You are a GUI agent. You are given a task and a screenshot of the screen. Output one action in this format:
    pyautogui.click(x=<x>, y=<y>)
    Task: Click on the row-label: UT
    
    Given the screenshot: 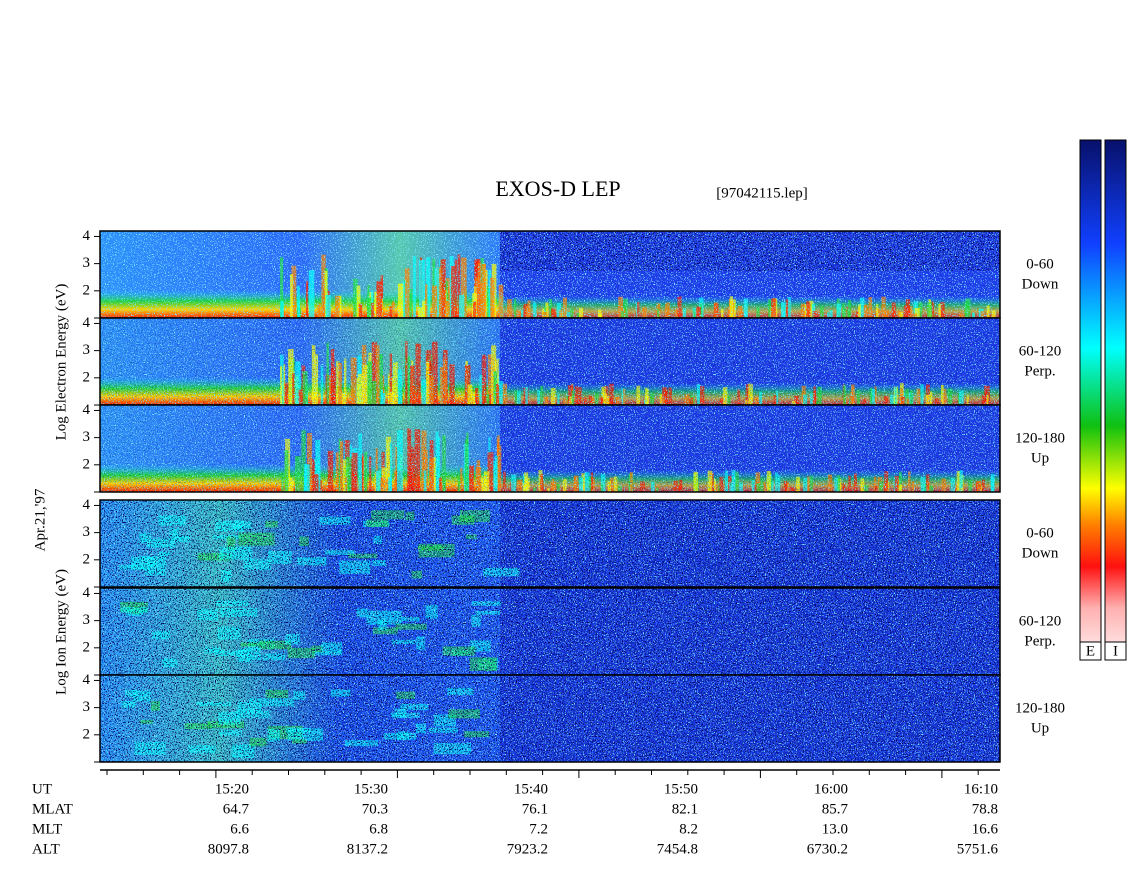 What is the action you would take?
    pyautogui.click(x=42, y=789)
    